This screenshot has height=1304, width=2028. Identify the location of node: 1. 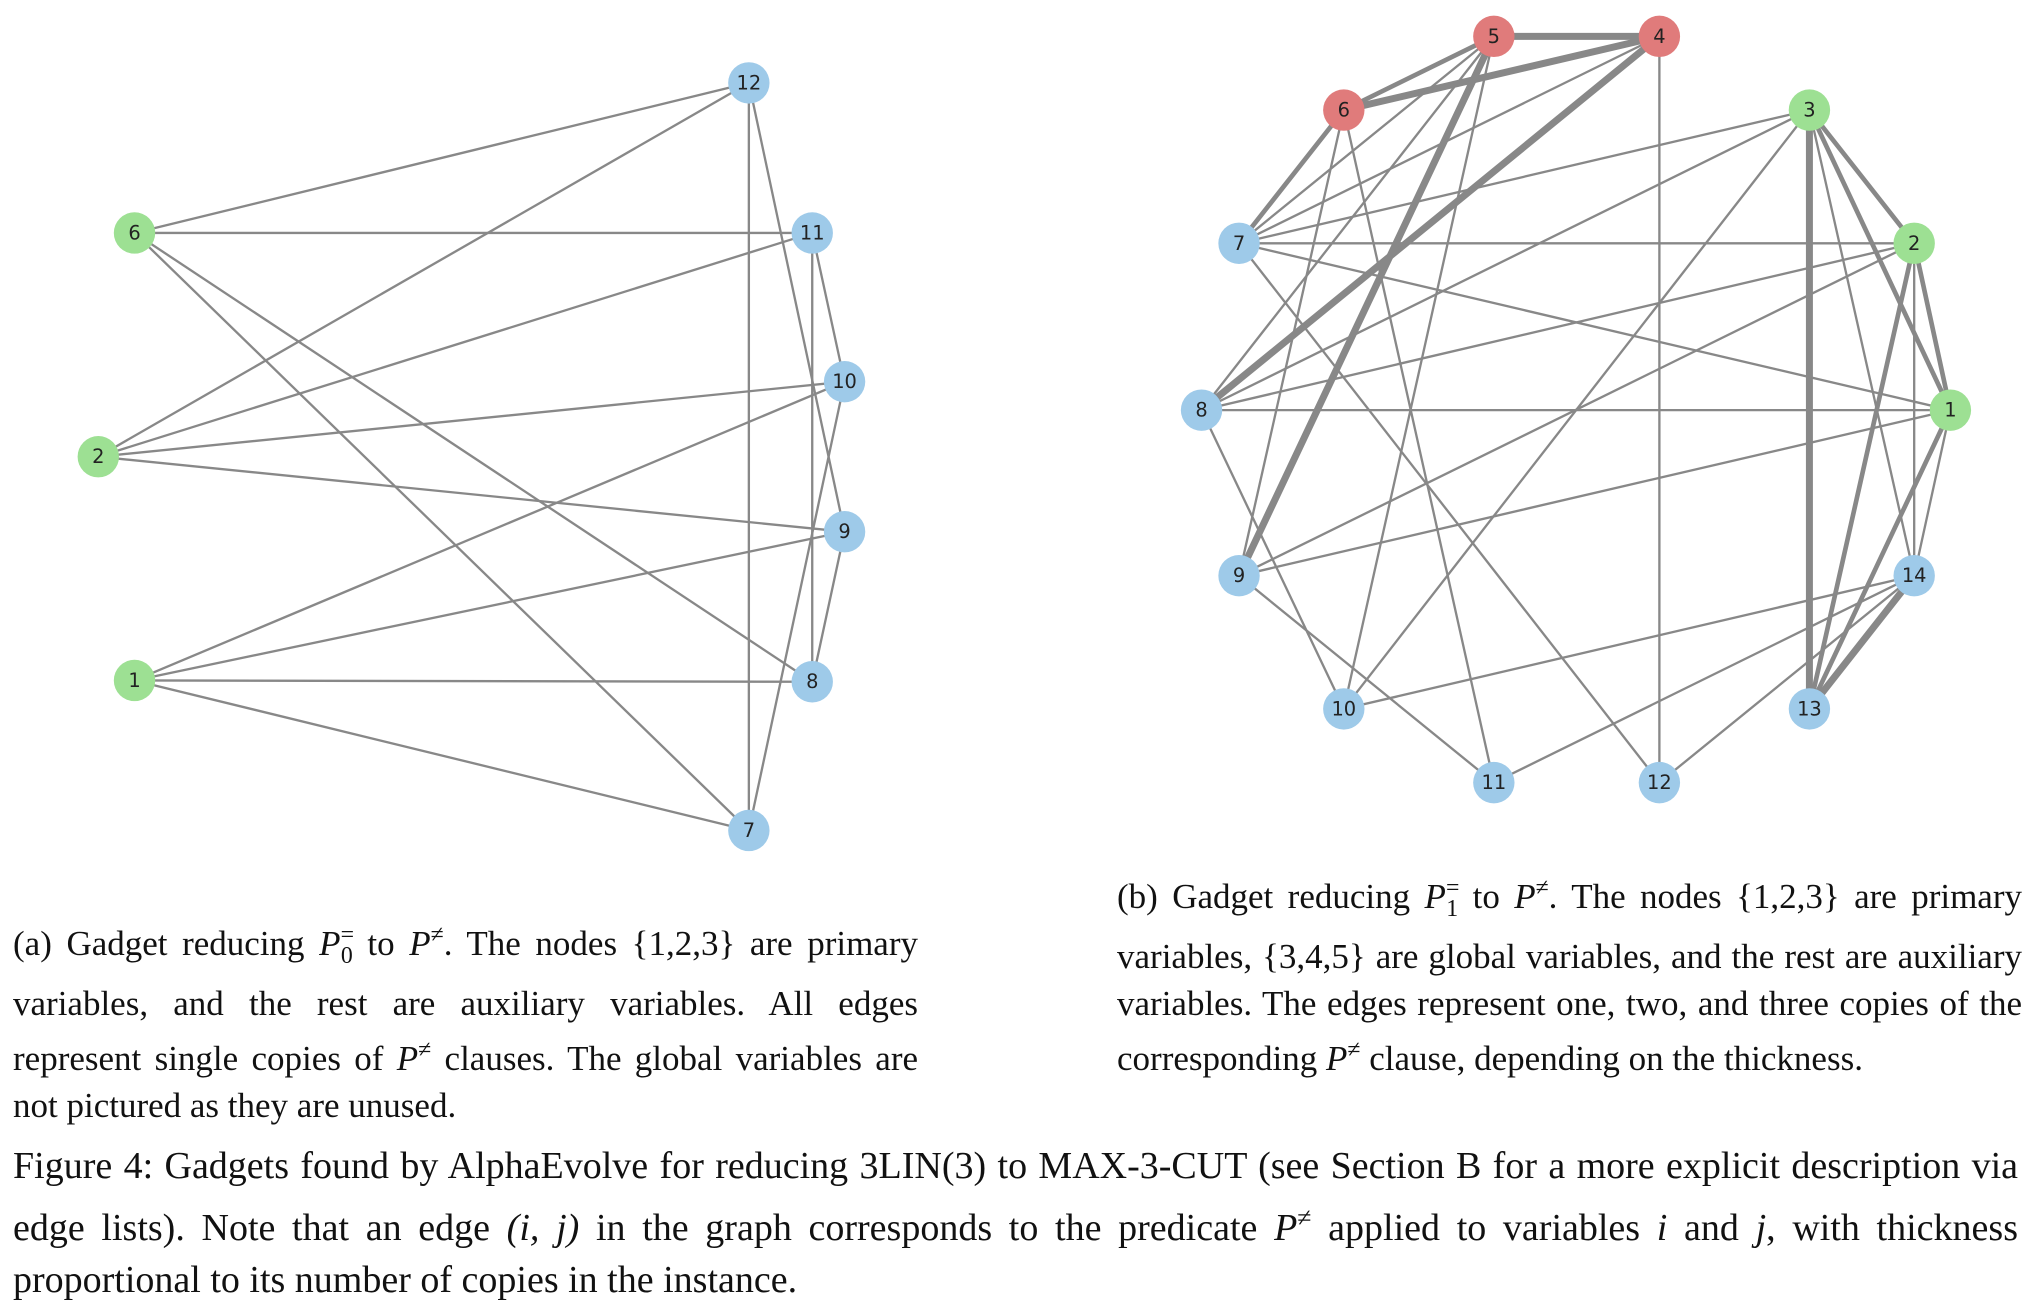
(134, 680).